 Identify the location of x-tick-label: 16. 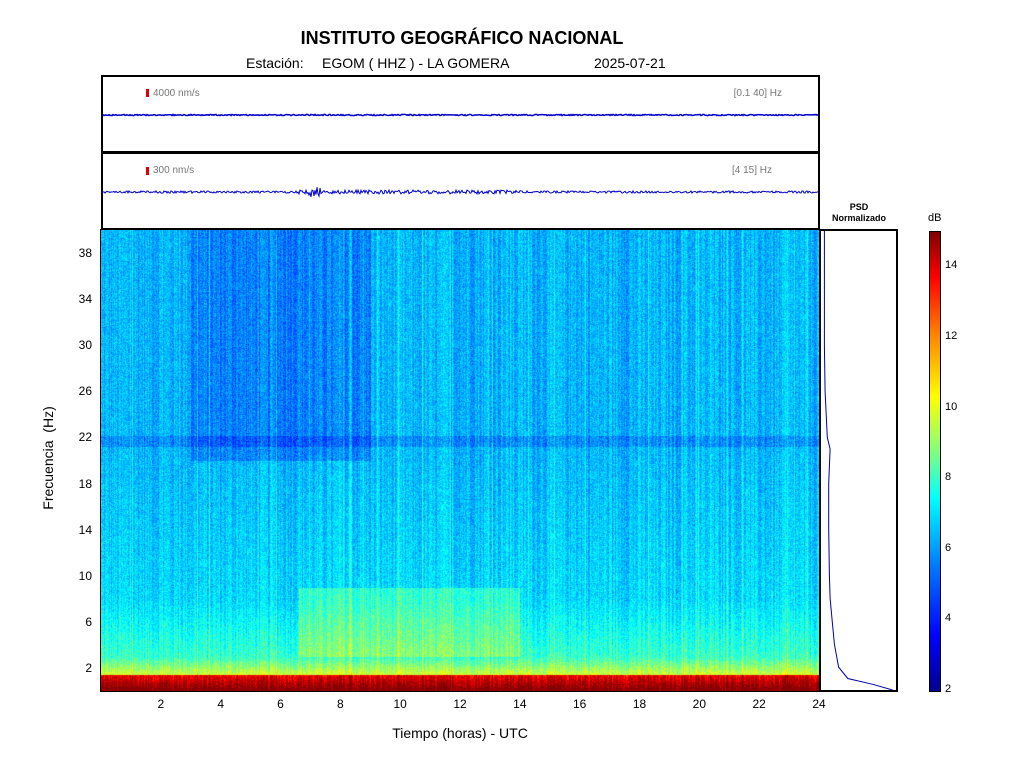
(579, 704).